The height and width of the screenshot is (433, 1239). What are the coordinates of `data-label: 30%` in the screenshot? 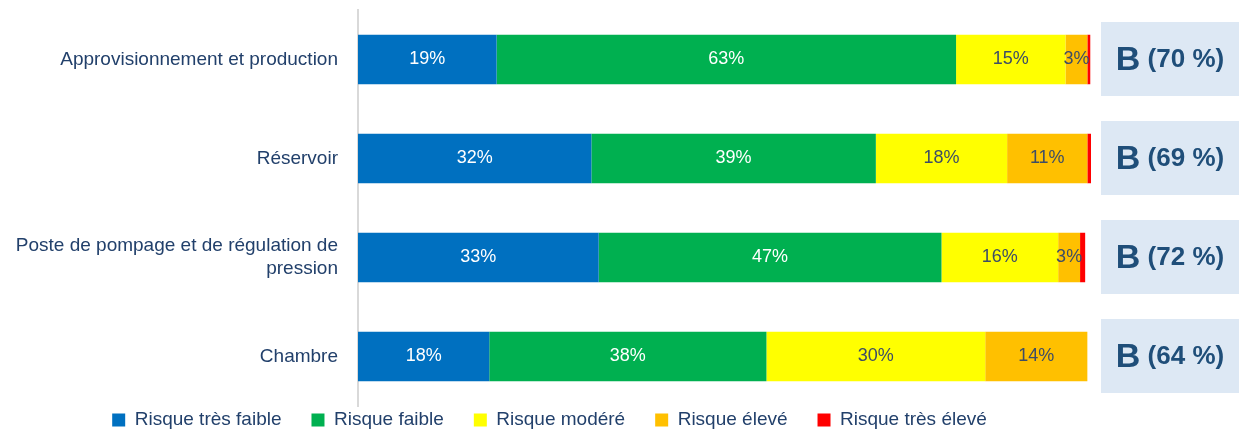 It's located at (875, 355).